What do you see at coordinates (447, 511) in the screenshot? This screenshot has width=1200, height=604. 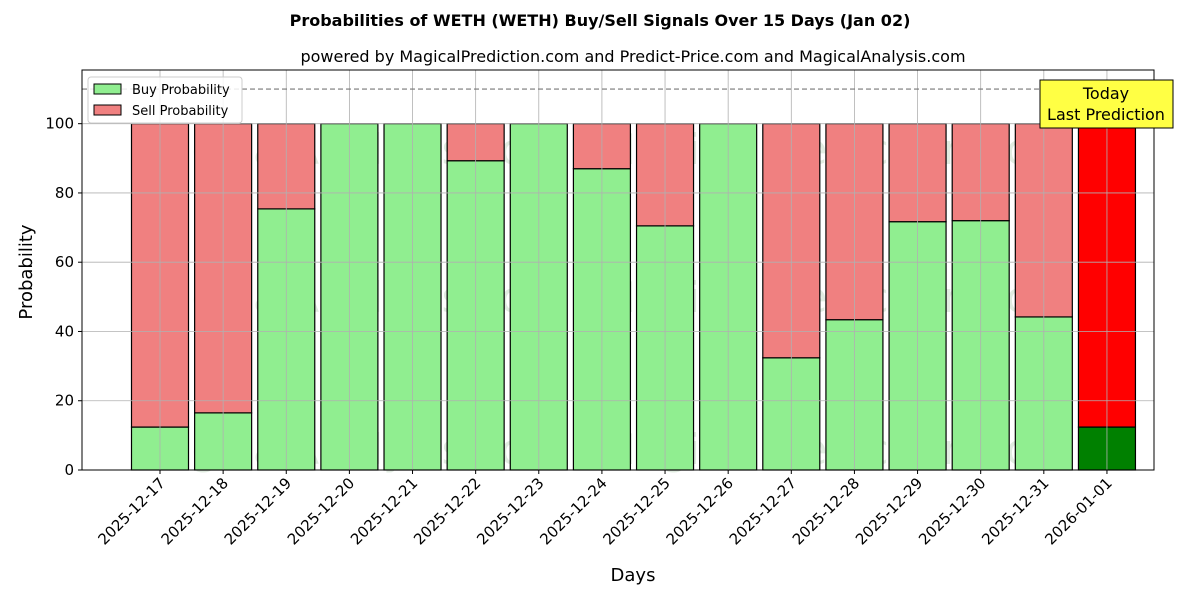 I see `x-tick-label: 2025-12-22` at bounding box center [447, 511].